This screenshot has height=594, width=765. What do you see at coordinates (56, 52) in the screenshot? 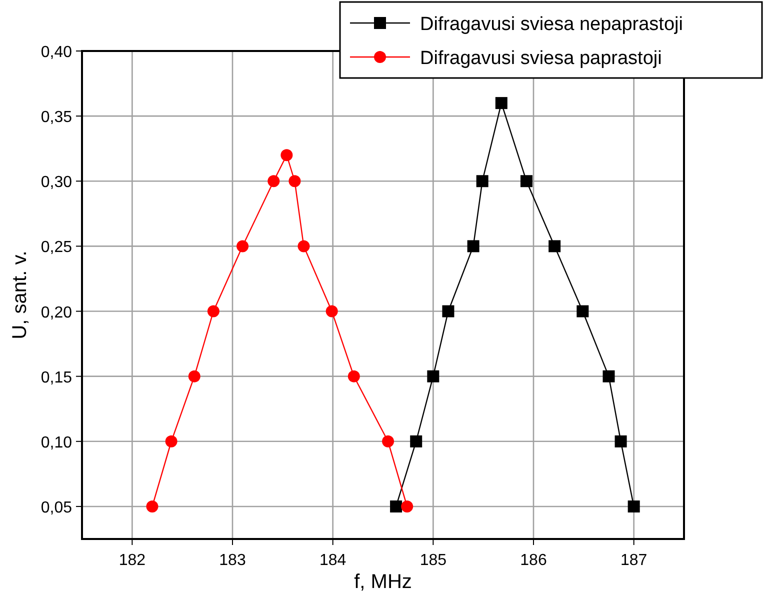
I see `y-tick-label: 0,40` at bounding box center [56, 52].